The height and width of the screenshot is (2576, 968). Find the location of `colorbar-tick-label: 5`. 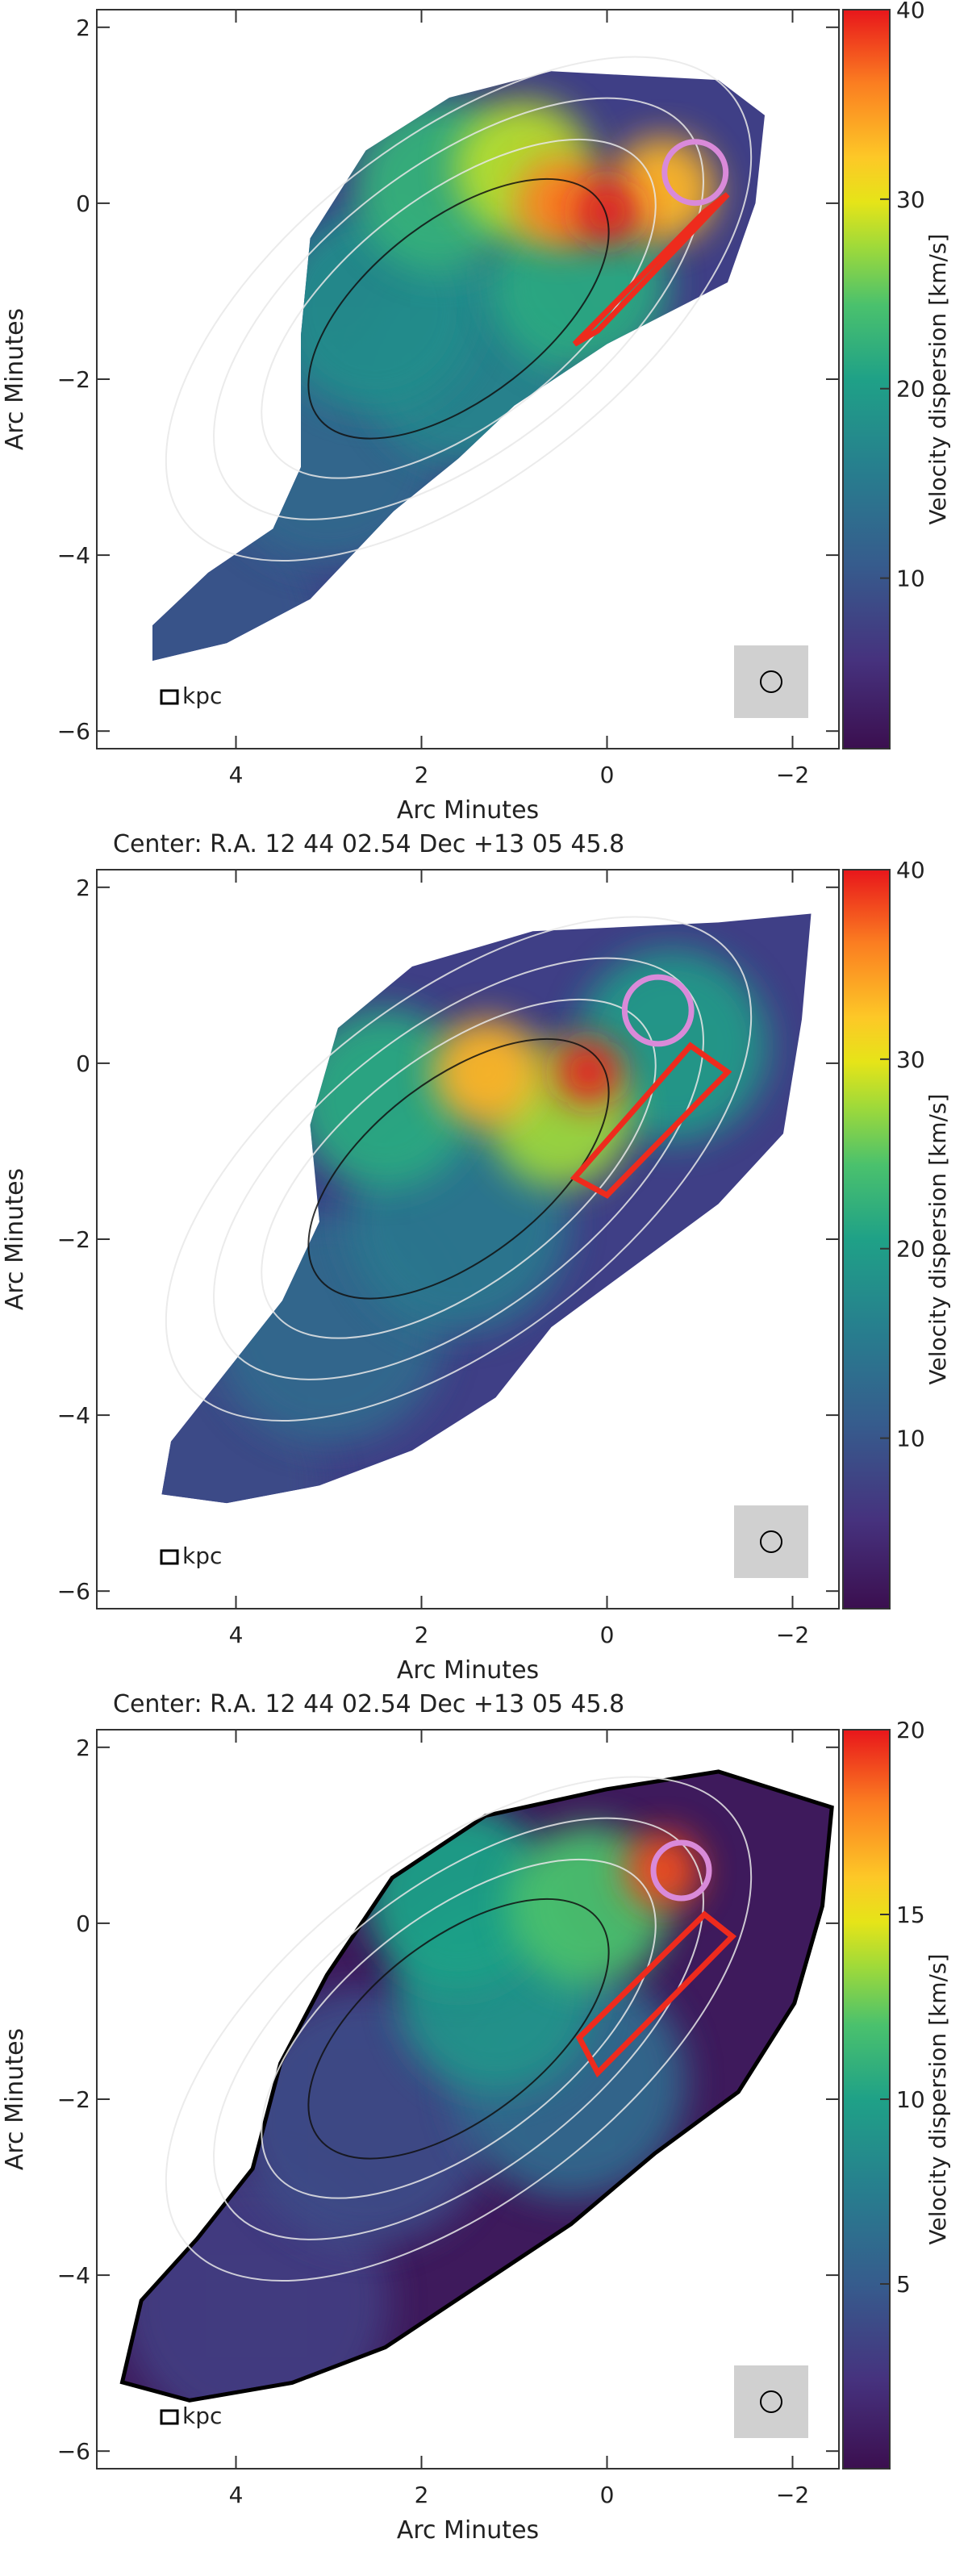

colorbar-tick-label: 5 is located at coordinates (904, 2284).